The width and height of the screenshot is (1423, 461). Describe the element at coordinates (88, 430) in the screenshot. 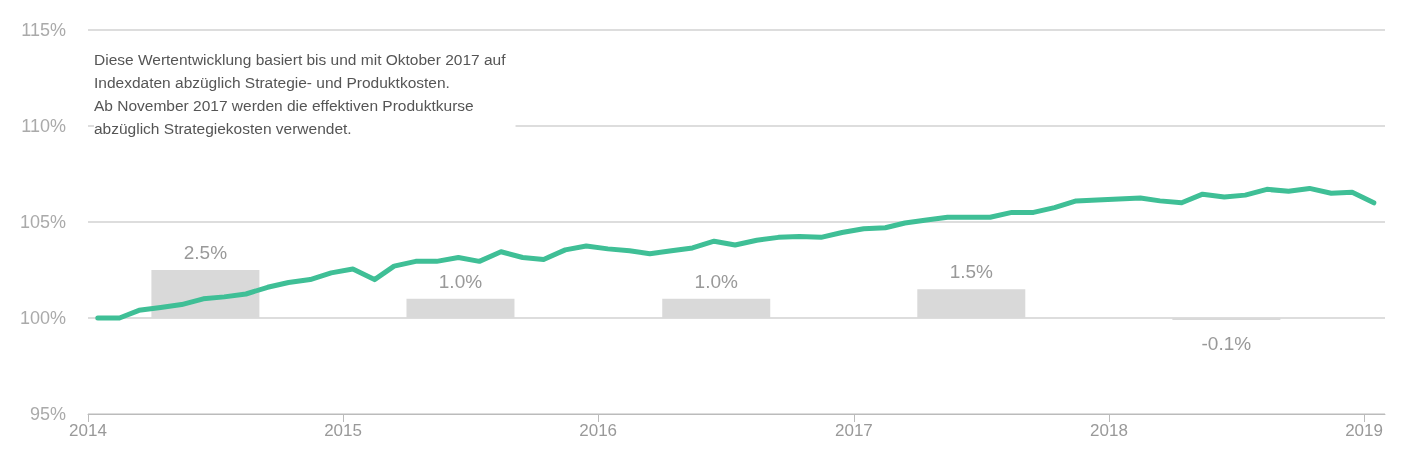

I see `x-tick-label: 2014` at that location.